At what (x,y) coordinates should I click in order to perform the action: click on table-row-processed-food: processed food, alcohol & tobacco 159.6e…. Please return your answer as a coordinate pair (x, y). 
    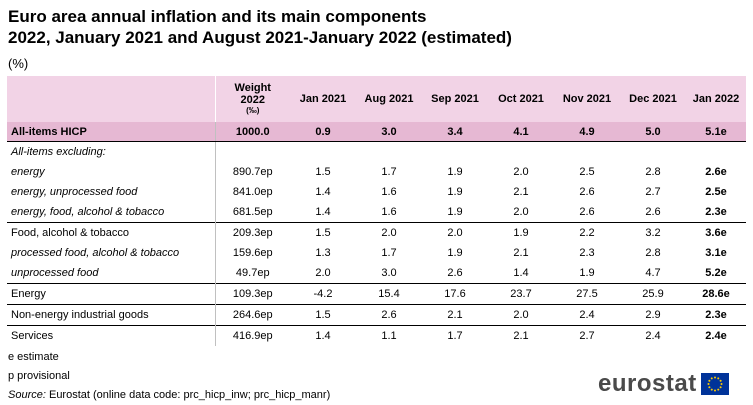
    Looking at the image, I should click on (376, 253).